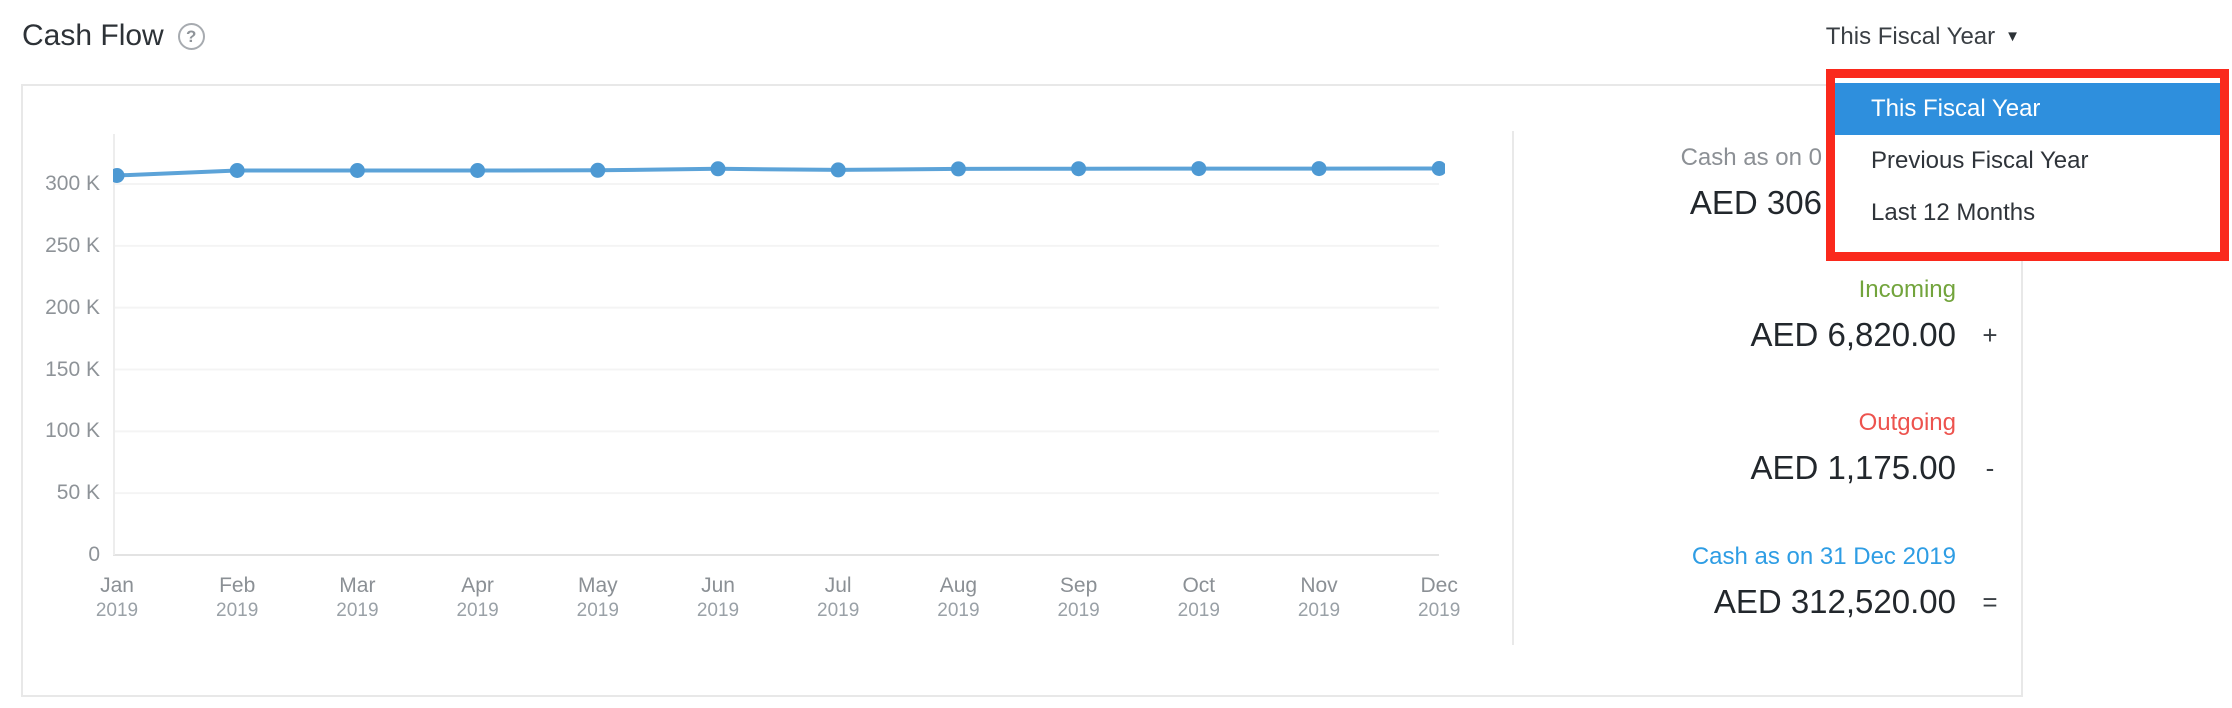  What do you see at coordinates (1990, 602) in the screenshot?
I see `equals-operator: =` at bounding box center [1990, 602].